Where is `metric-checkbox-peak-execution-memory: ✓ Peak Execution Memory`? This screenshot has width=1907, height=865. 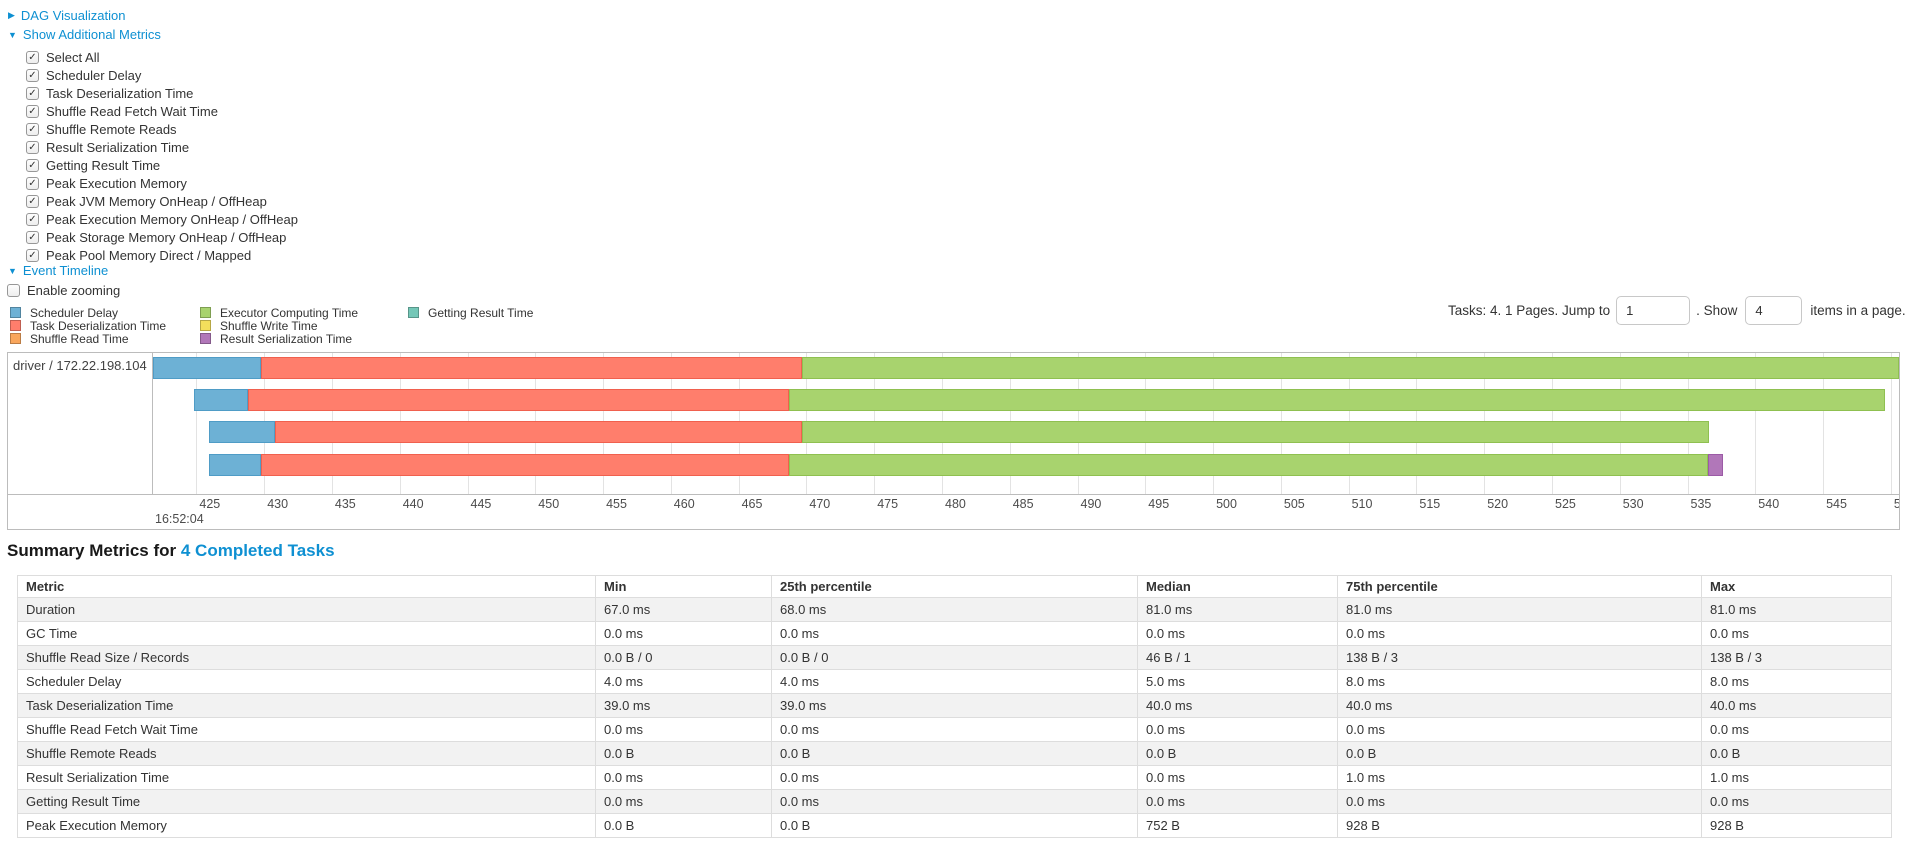
metric-checkbox-peak-execution-memory: ✓ Peak Execution Memory is located at coordinates (162, 183).